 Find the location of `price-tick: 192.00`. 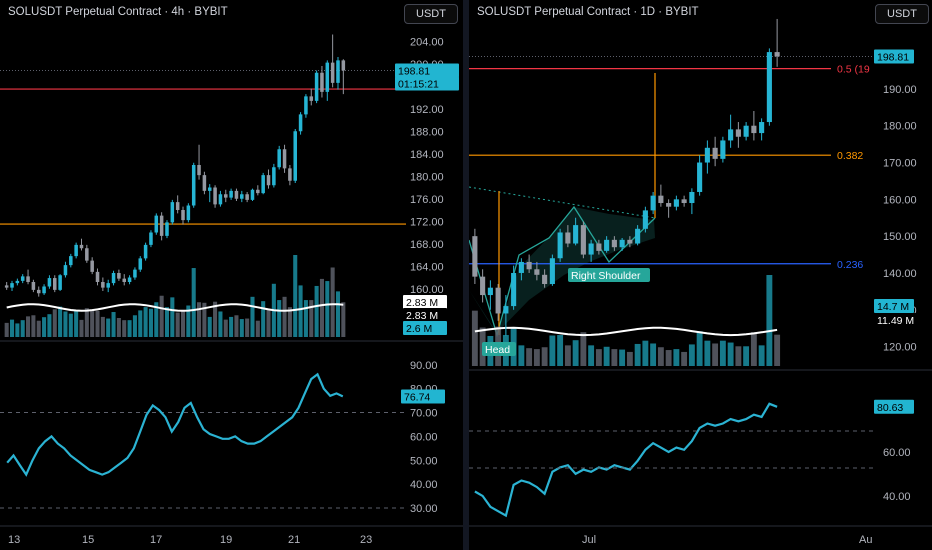

price-tick: 192.00 is located at coordinates (427, 110).